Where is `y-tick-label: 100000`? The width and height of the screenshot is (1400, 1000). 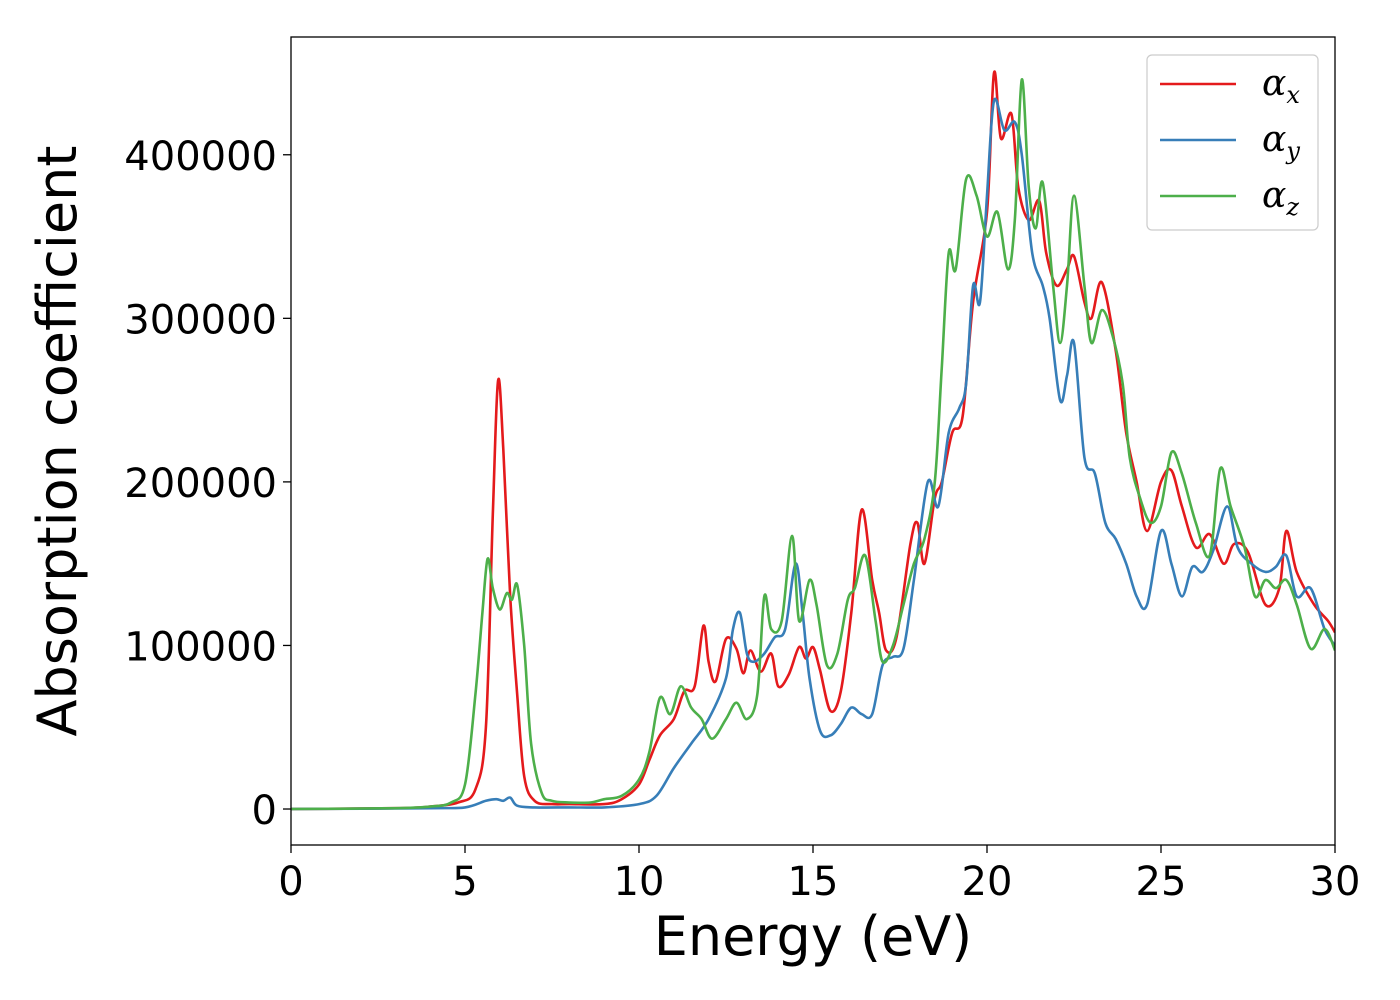
y-tick-label: 100000 is located at coordinates (200, 647).